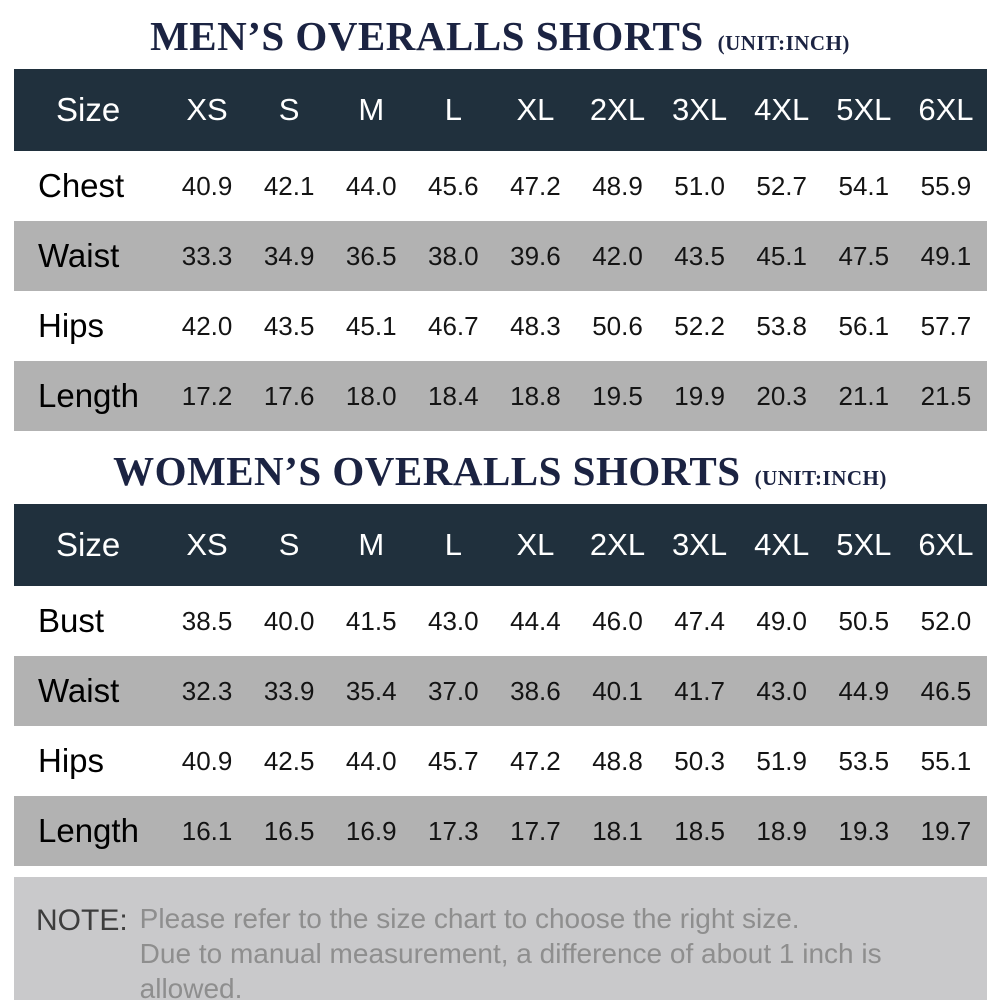 This screenshot has width=1000, height=1000. I want to click on measurement-value: 21.1, so click(863, 396).